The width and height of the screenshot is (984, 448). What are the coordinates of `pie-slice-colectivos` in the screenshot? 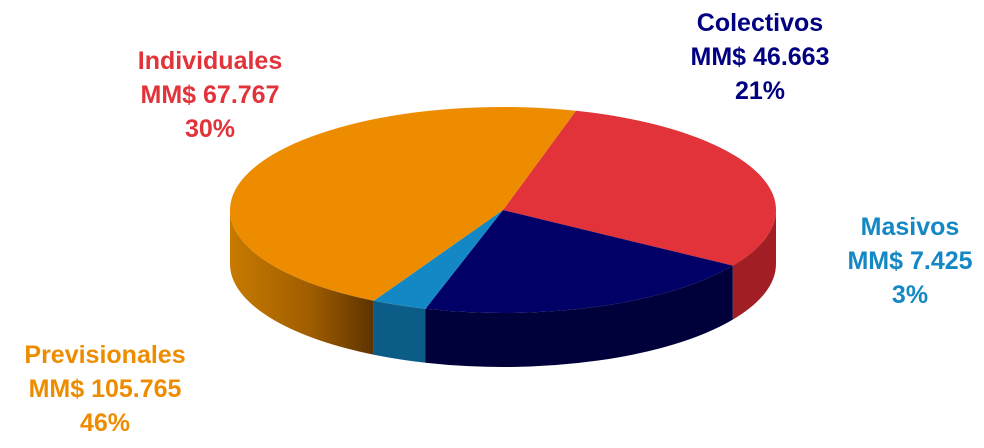 It's located at (579, 261).